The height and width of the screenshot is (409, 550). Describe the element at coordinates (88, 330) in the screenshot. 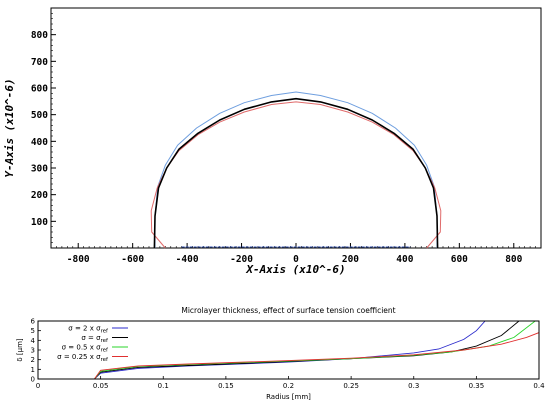

I see `legend-entry-label: σ = 2 x σref` at that location.